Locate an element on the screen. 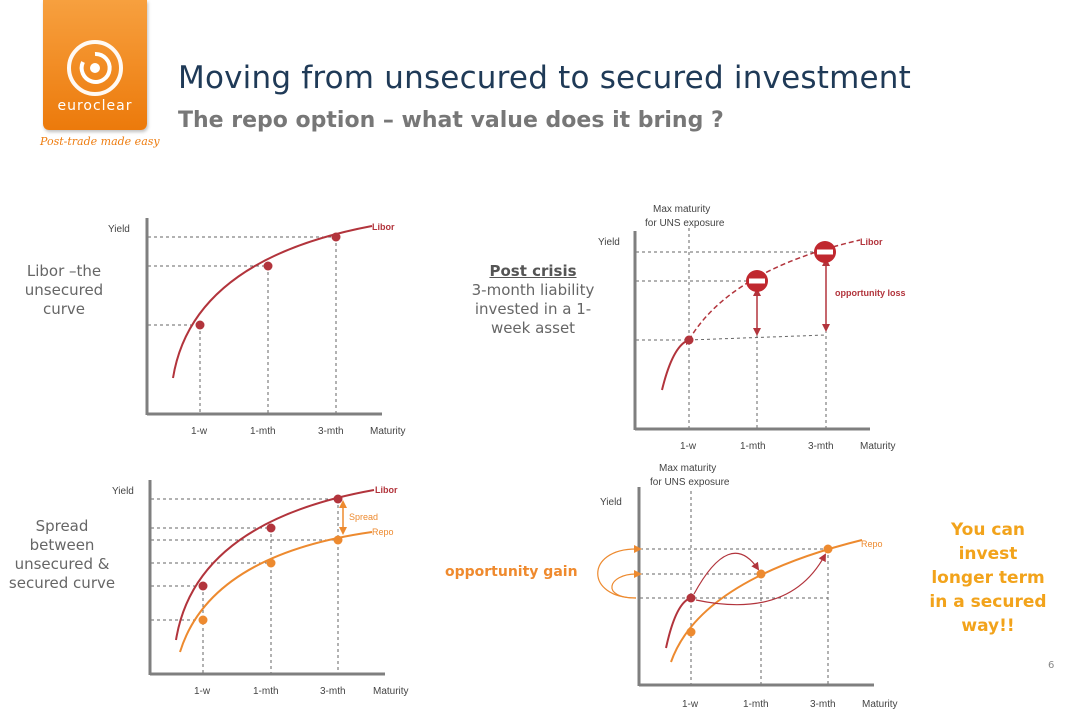  logo-swirl-icon is located at coordinates (95, 68).